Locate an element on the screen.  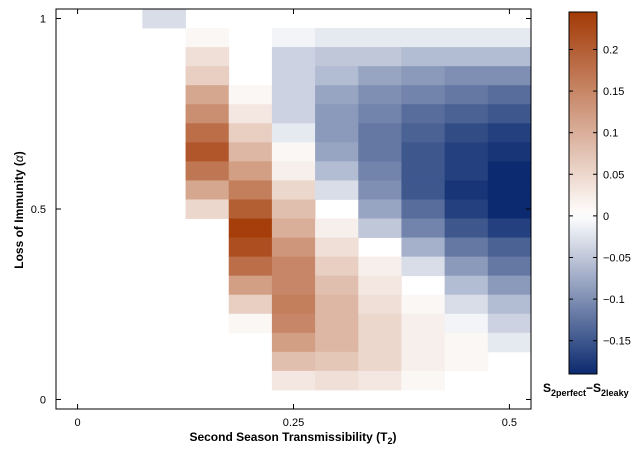
colorbar-label-s2: −S is located at coordinates (593, 388).